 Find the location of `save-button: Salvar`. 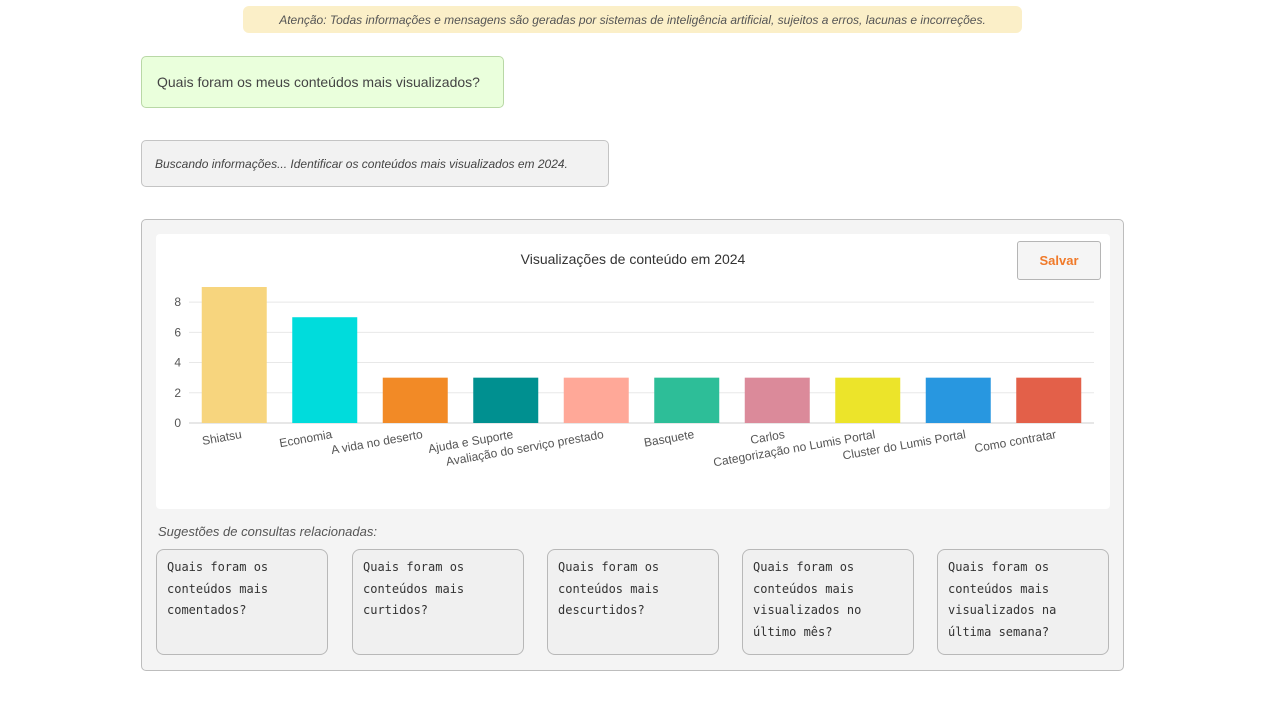

save-button: Salvar is located at coordinates (1059, 260).